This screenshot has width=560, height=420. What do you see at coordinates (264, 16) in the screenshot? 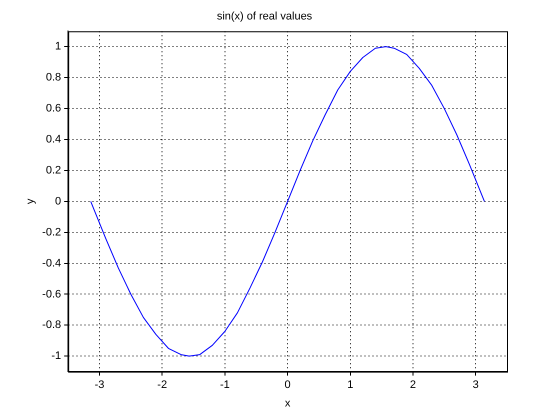
I see `chart-title: sin(x) of real values` at bounding box center [264, 16].